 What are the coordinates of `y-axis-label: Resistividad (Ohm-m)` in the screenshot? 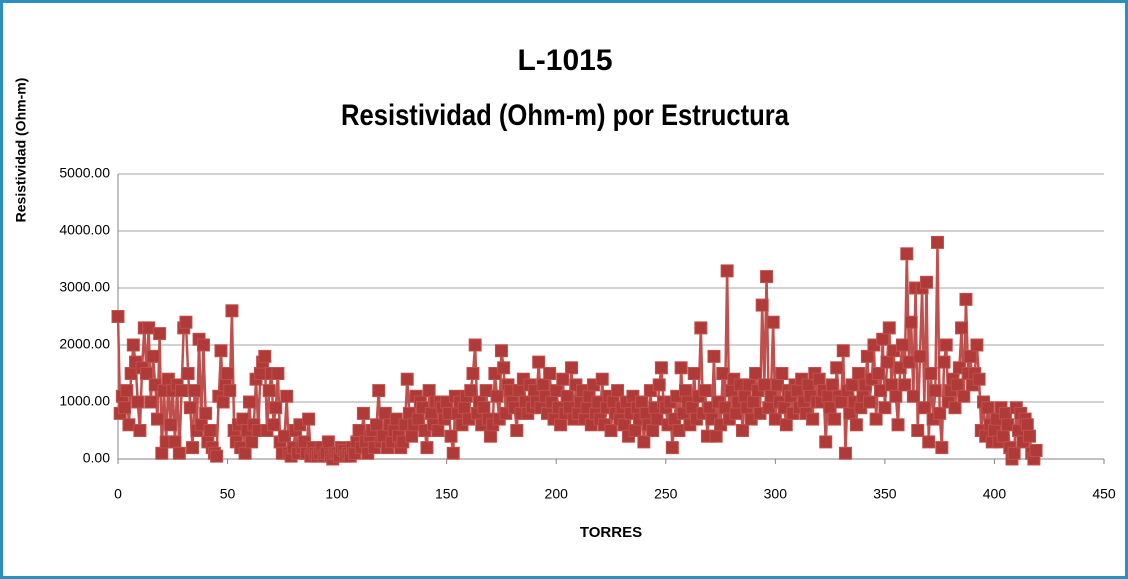 It's located at (21, 150).